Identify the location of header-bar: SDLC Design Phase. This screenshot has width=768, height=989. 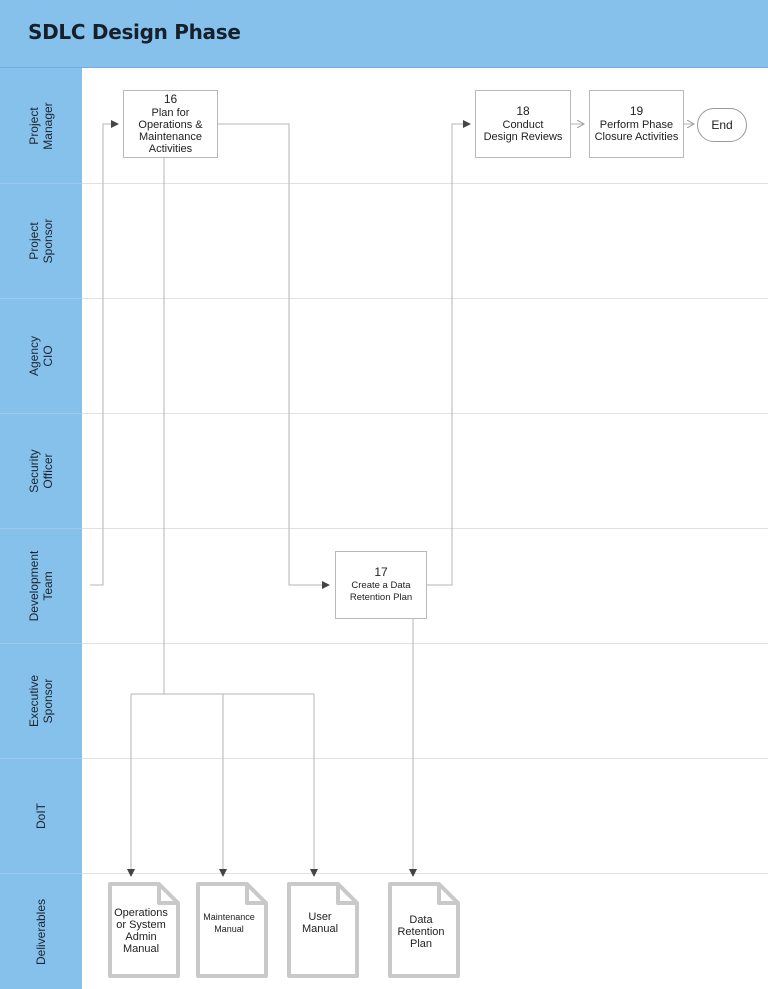
(384, 34).